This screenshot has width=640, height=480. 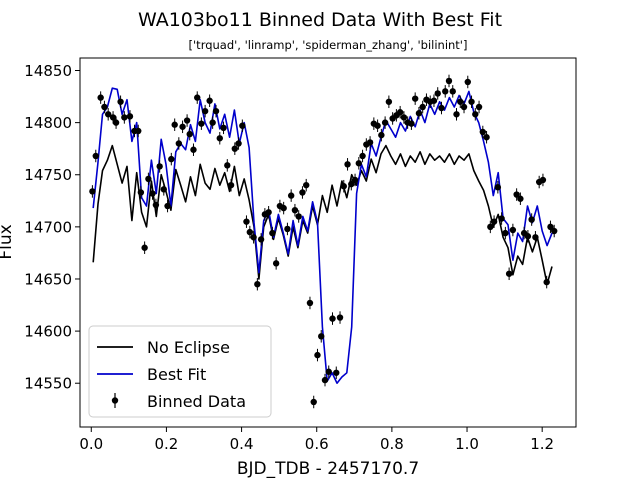 What do you see at coordinates (115, 400) in the screenshot?
I see `legend-binned-data-marker` at bounding box center [115, 400].